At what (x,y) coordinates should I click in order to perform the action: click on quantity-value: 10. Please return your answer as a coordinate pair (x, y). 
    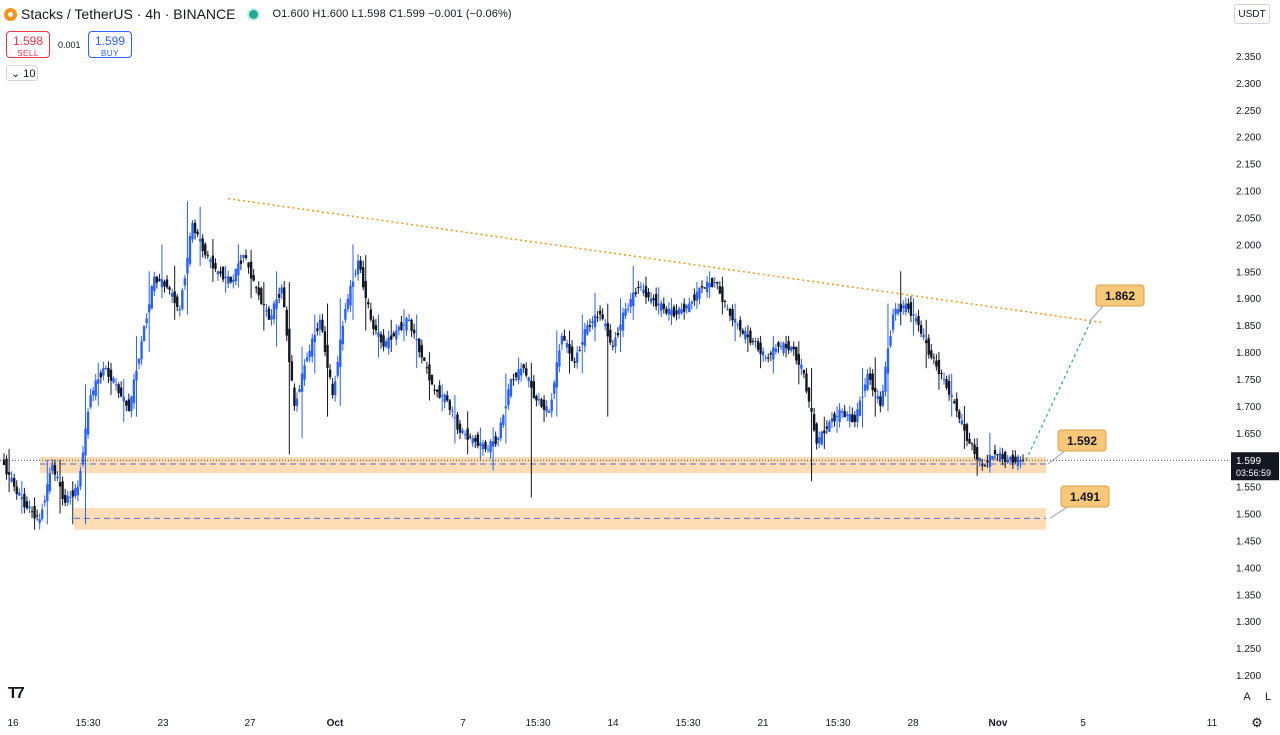
    Looking at the image, I should click on (29, 74).